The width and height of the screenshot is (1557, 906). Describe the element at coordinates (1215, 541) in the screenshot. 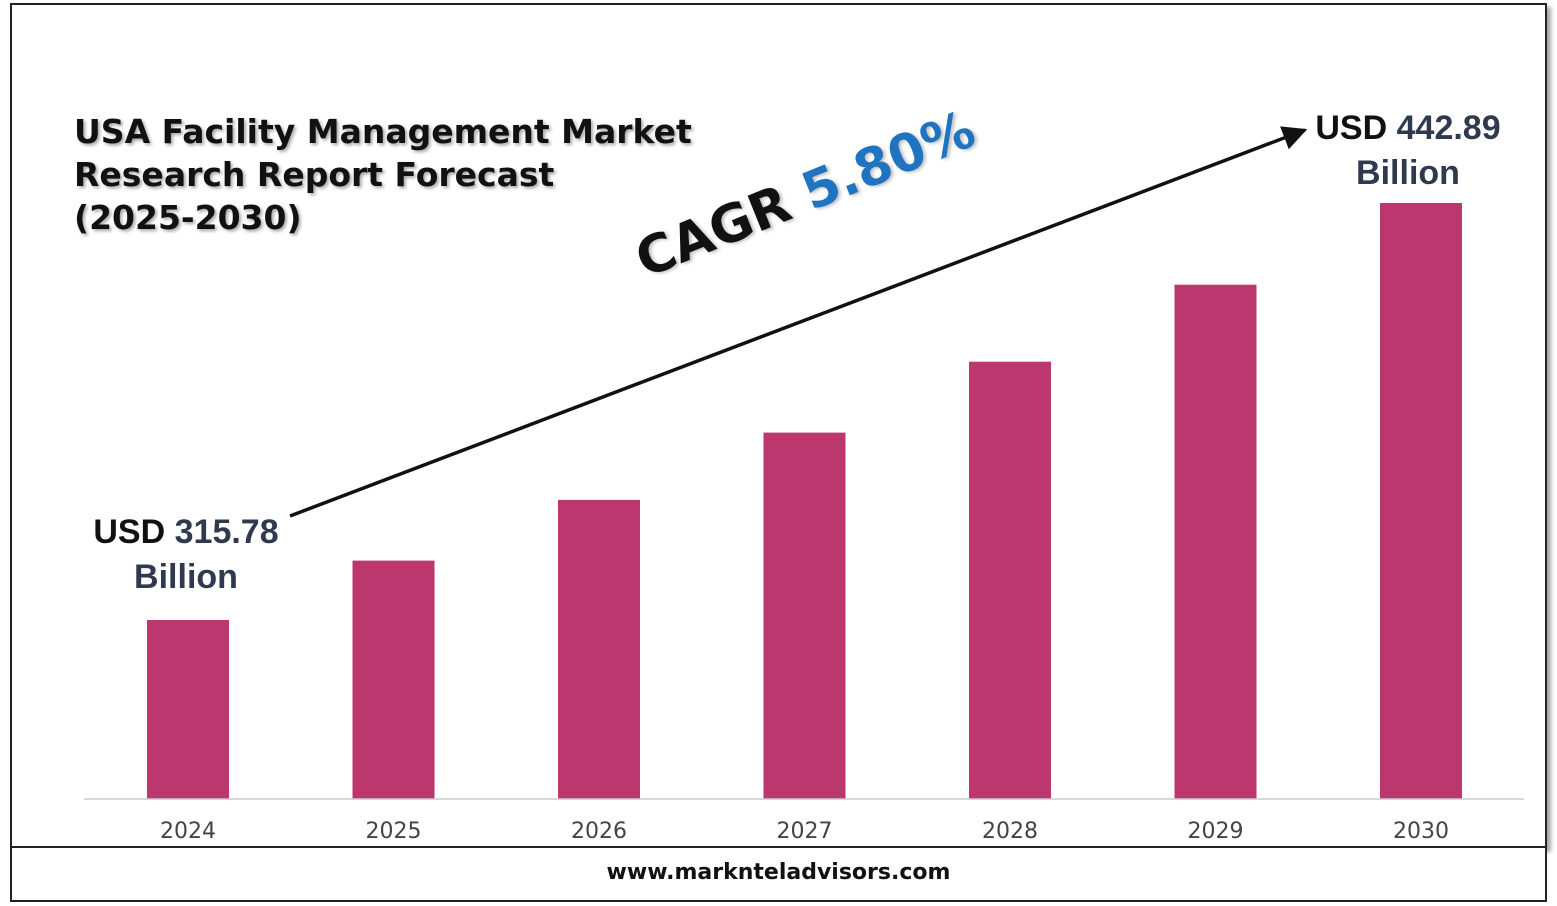

I see `bar-2029` at that location.